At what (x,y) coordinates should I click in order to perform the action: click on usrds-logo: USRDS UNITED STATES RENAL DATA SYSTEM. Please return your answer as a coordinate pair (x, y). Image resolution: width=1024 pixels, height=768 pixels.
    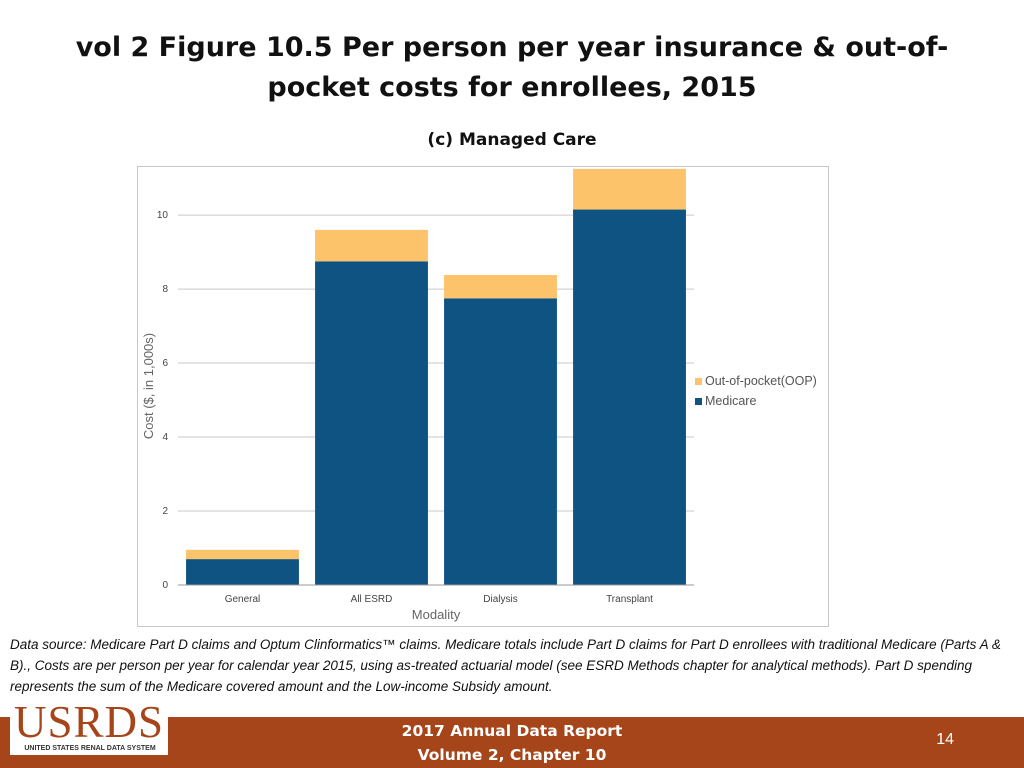
    Looking at the image, I should click on (89, 727).